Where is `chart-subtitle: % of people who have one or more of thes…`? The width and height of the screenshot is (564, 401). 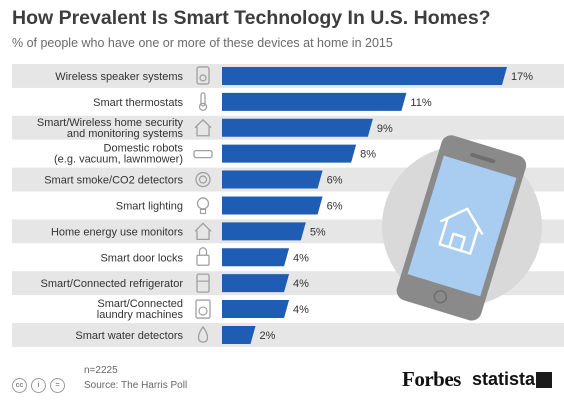
chart-subtitle: % of people who have one or more of thes… is located at coordinates (202, 43).